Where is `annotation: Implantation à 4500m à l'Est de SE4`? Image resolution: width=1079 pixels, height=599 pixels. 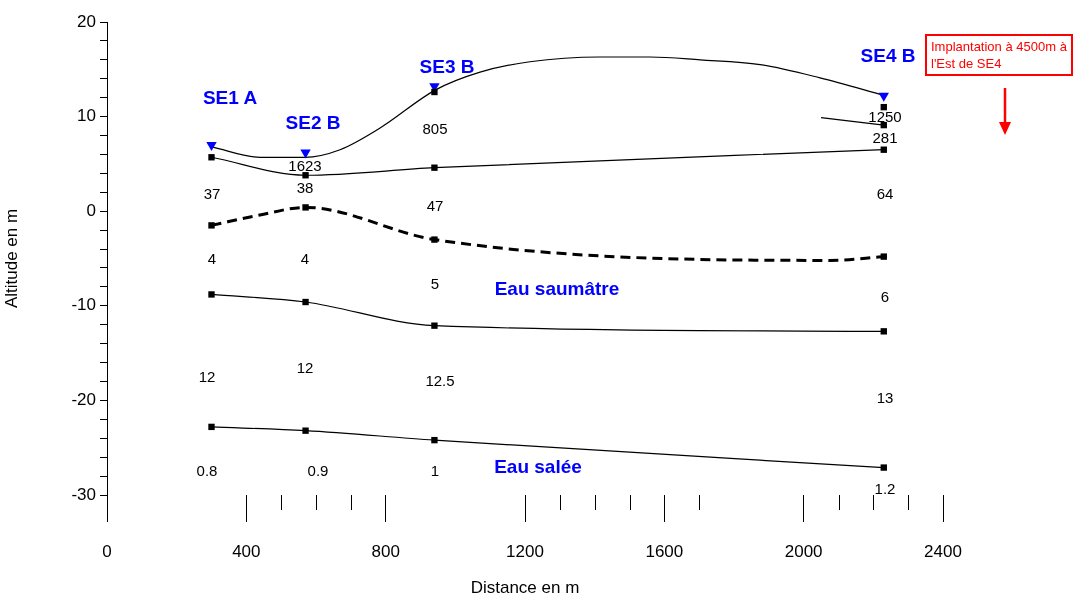 annotation: Implantation à 4500m à l'Est de SE4 is located at coordinates (999, 55).